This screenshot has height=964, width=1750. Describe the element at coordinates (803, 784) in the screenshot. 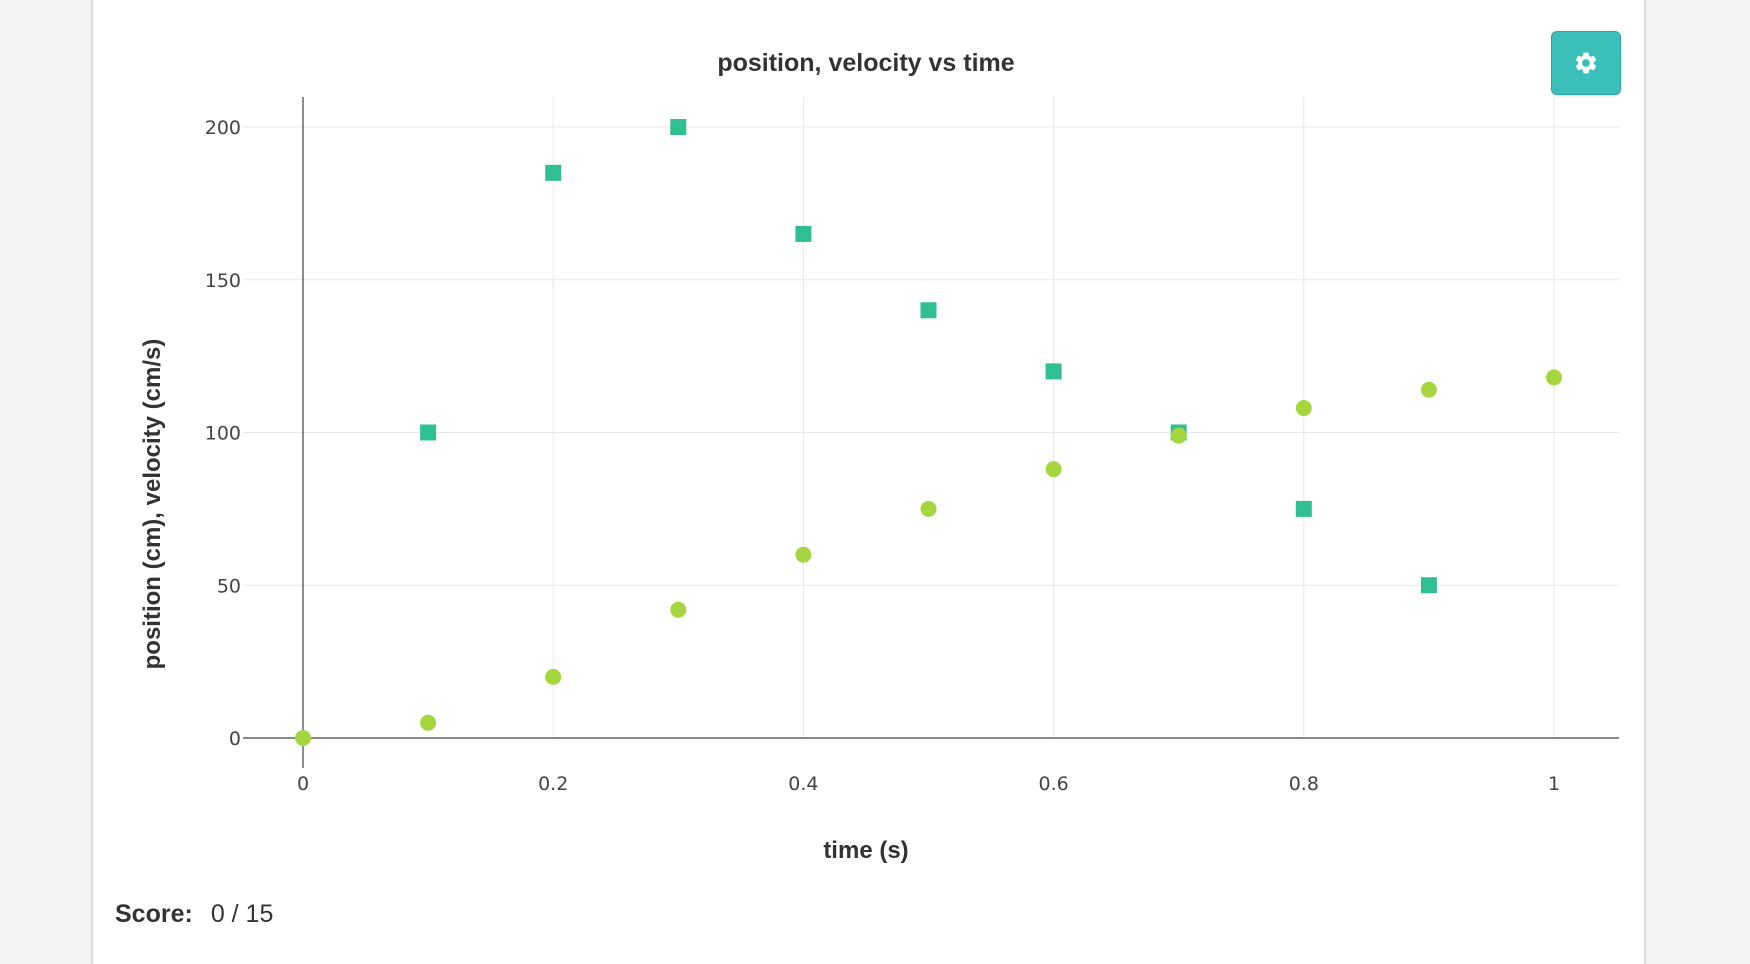

I see `x-tick-label: 0.4` at that location.